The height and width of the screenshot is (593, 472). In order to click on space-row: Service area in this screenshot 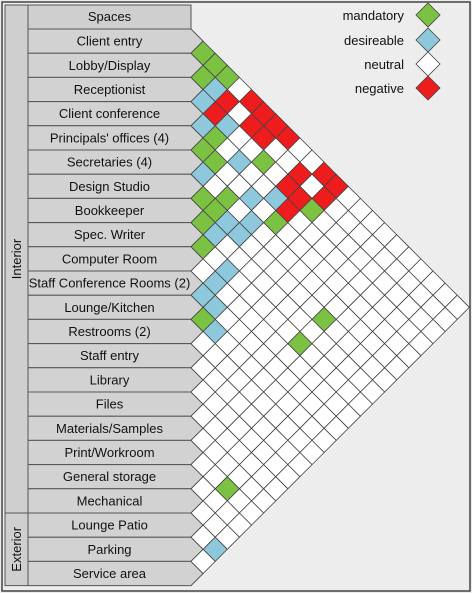, I will do `click(115, 573)`.